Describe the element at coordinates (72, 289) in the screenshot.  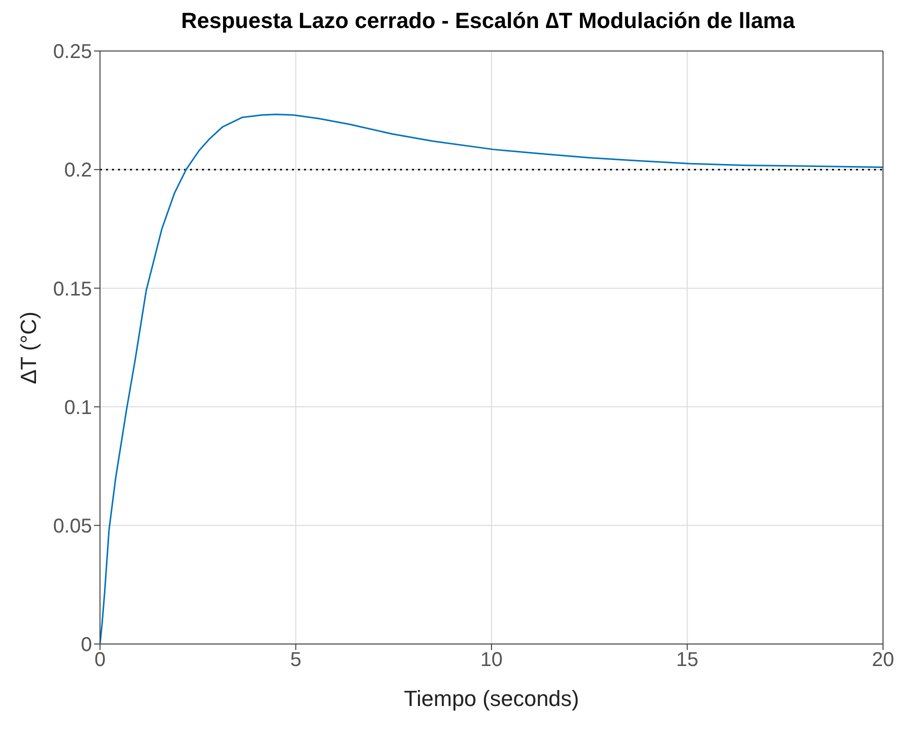
I see `y-tick-label: 0.15` at that location.